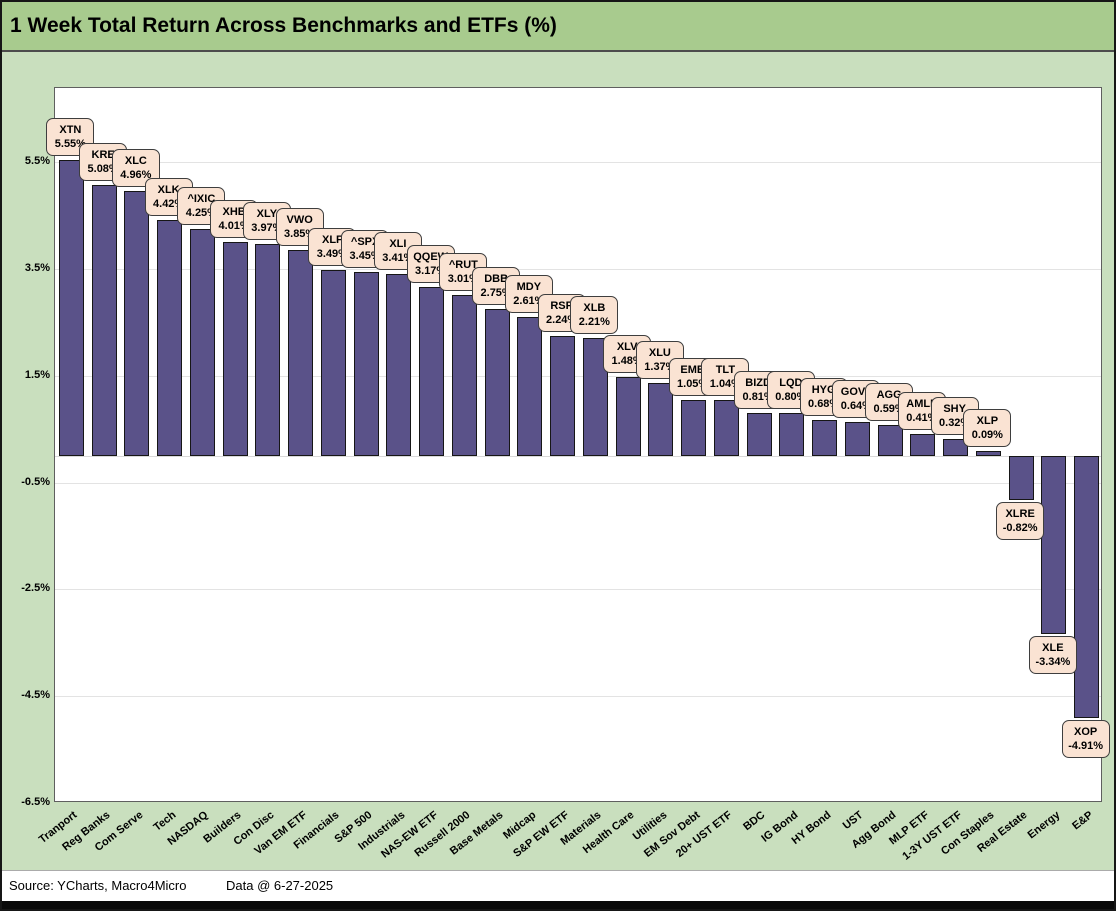  I want to click on callout-value: 4.25%, so click(201, 213).